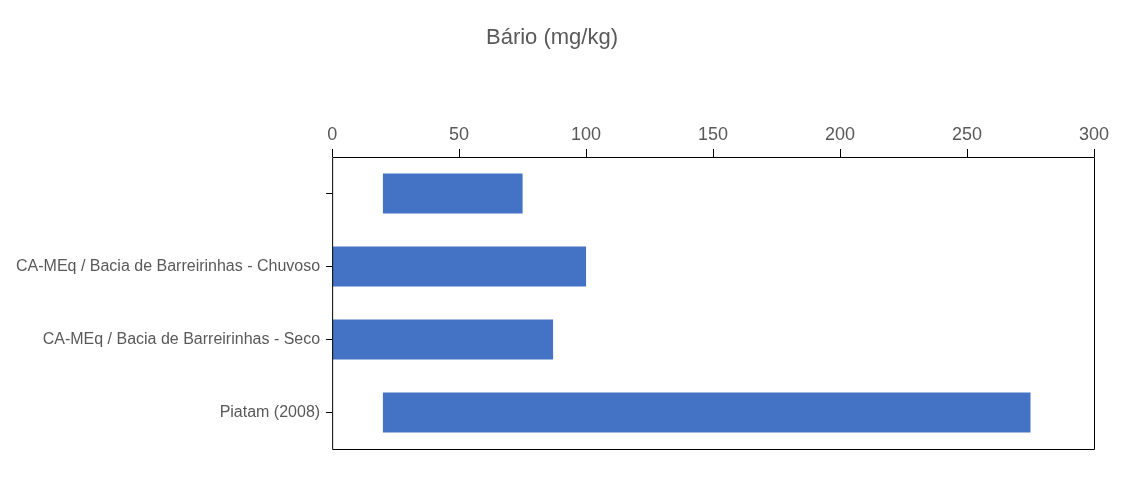 The height and width of the screenshot is (499, 1138). What do you see at coordinates (840, 134) in the screenshot?
I see `x-tick-label: 200` at bounding box center [840, 134].